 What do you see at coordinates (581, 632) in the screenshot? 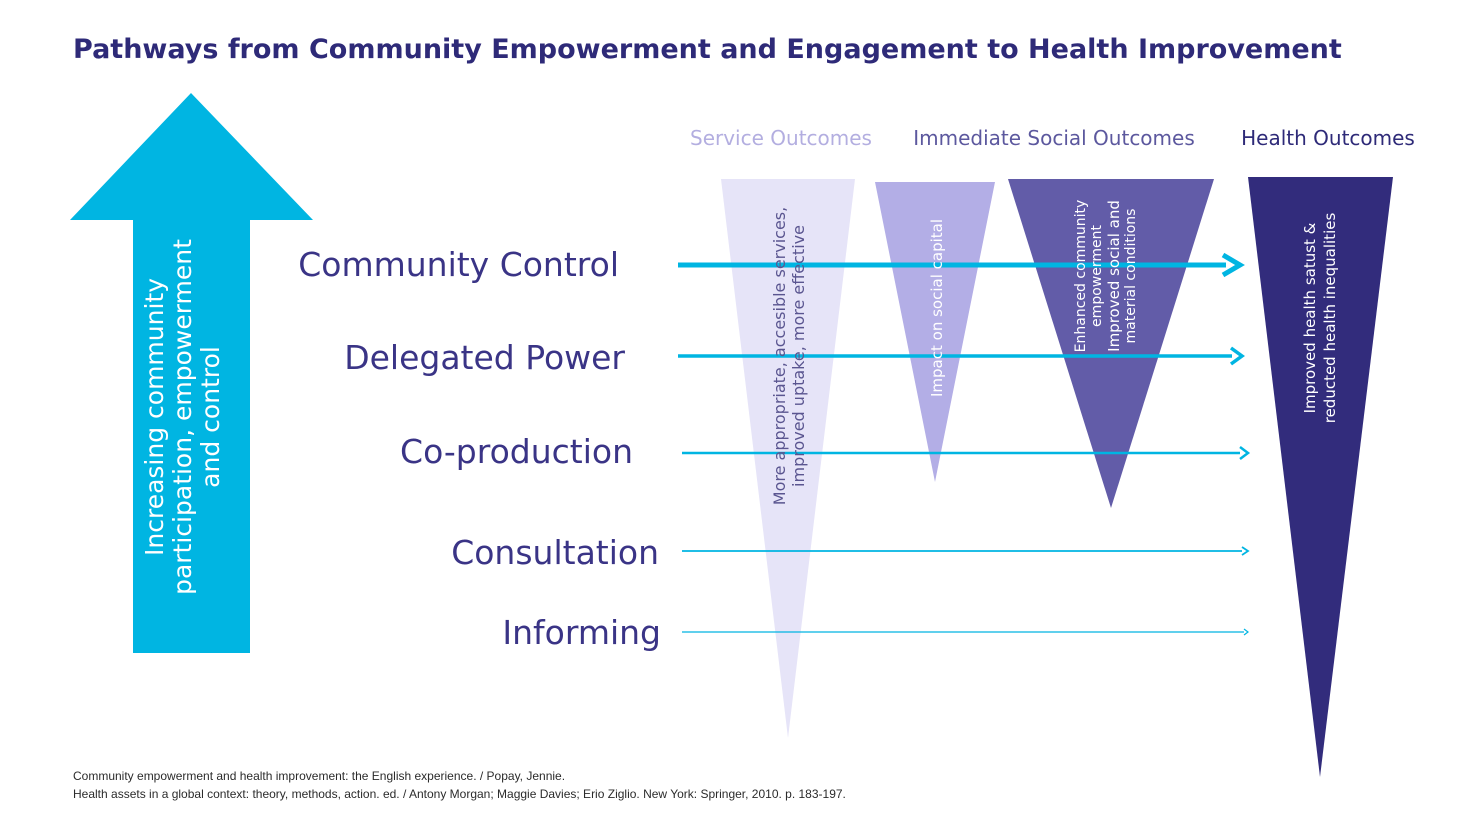
I see `level-label-informing: Informing` at bounding box center [581, 632].